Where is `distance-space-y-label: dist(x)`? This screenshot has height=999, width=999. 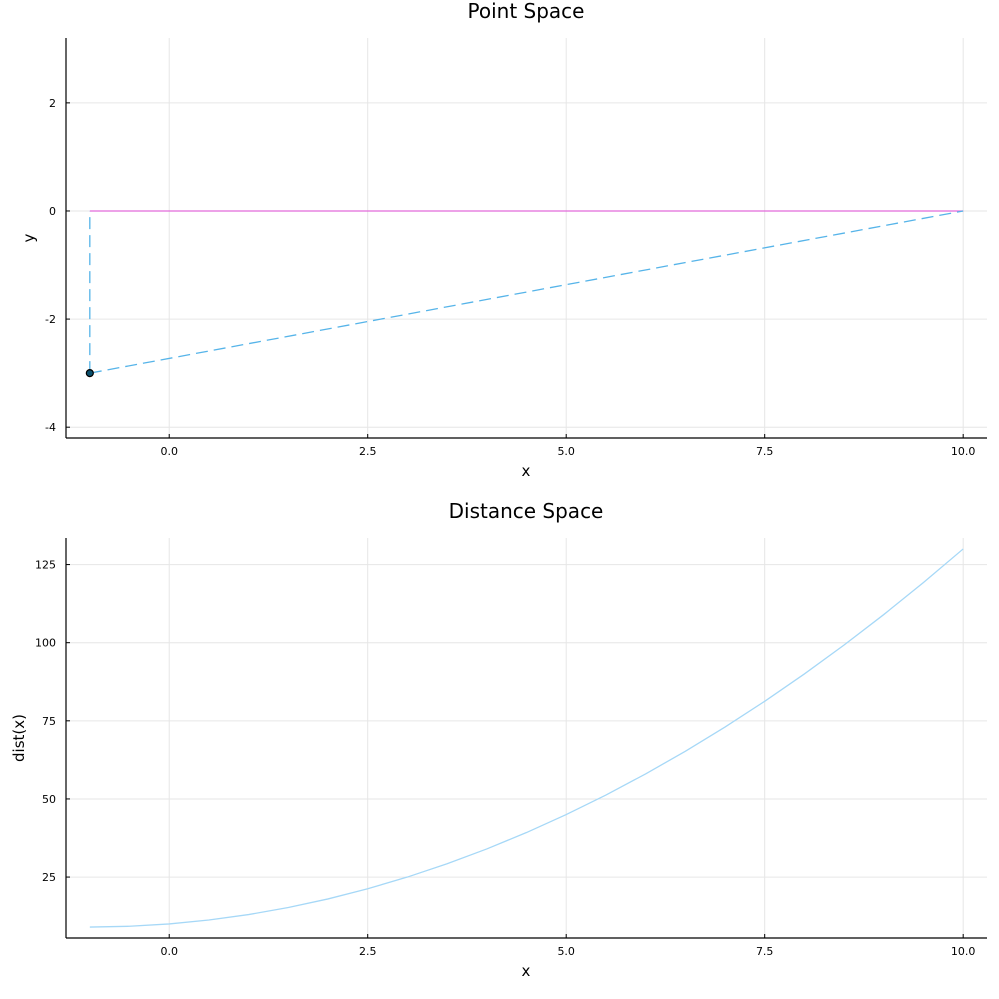
distance-space-y-label: dist(x) is located at coordinates (19, 738).